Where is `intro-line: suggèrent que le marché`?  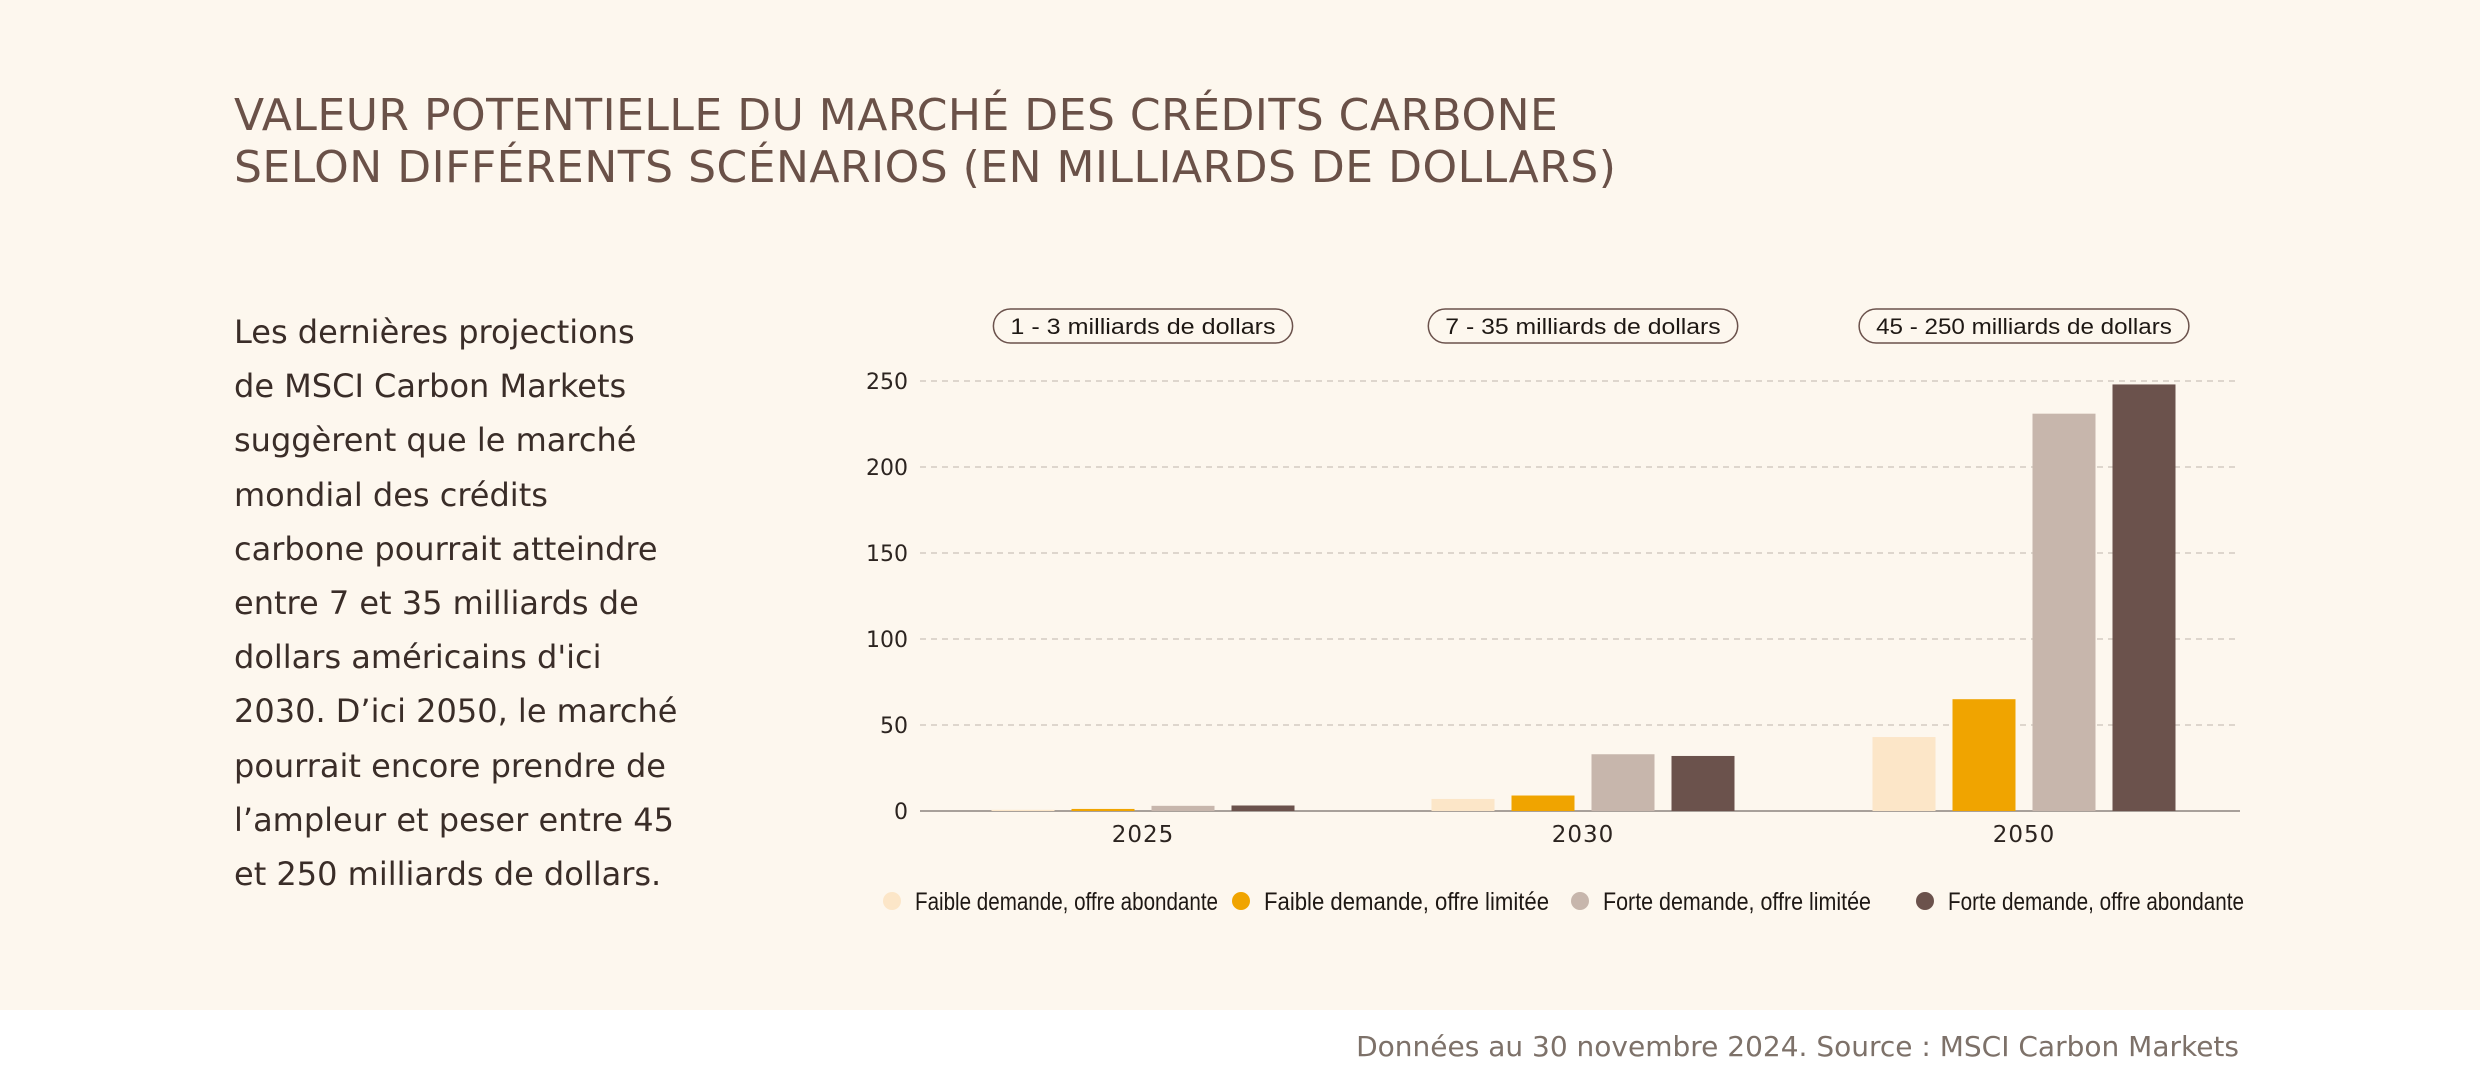 intro-line: suggèrent que le marché is located at coordinates (435, 440).